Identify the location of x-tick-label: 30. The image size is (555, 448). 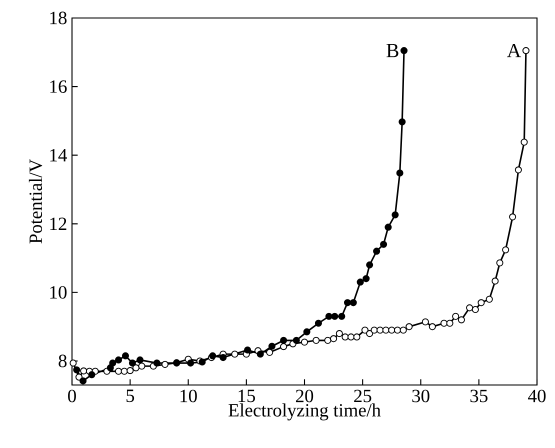
(421, 396).